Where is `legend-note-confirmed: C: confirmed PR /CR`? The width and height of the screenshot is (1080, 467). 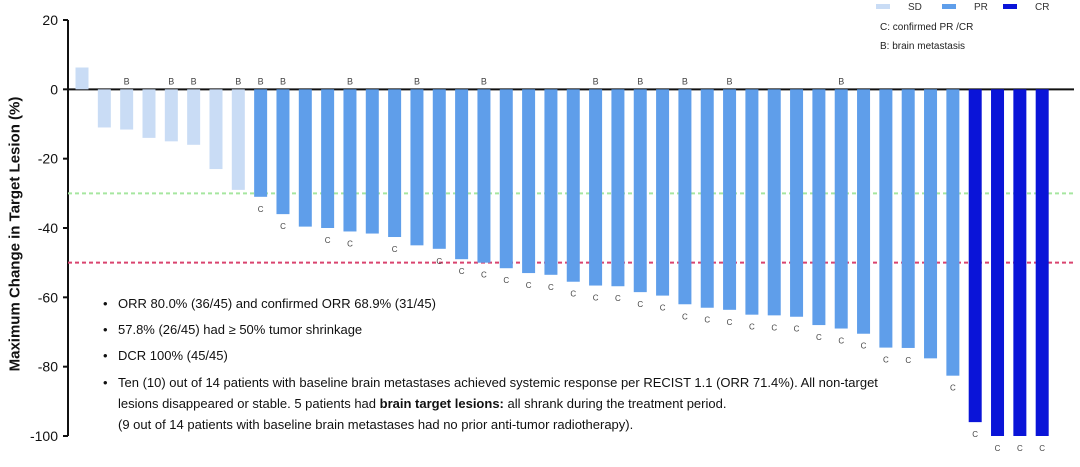
legend-note-confirmed: C: confirmed PR /CR is located at coordinates (927, 27).